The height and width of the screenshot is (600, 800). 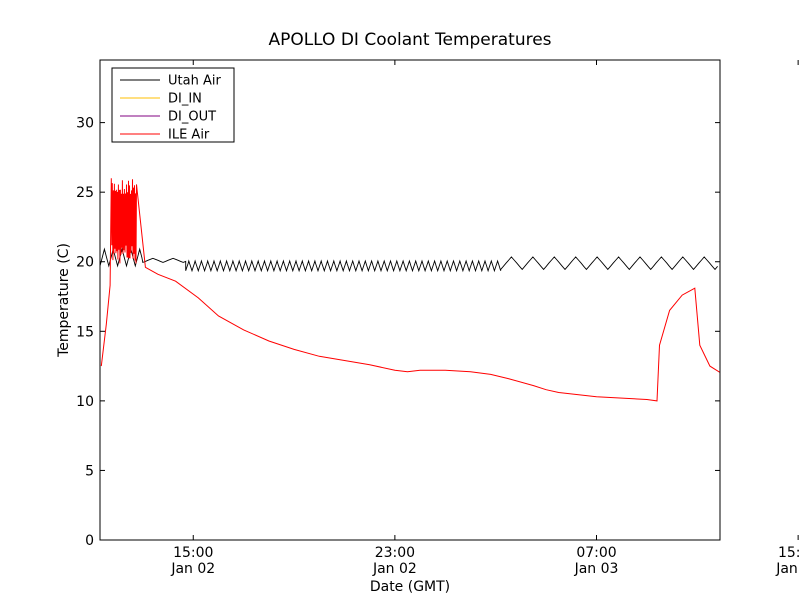 I want to click on legend-label: DI_IN, so click(x=185, y=99).